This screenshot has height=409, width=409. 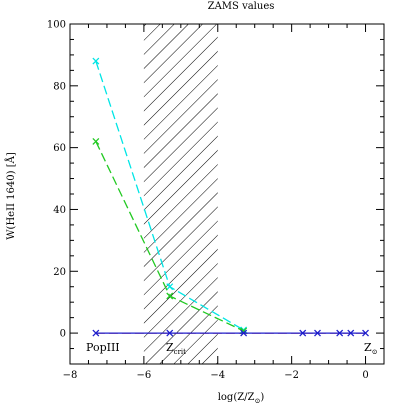 What do you see at coordinates (11, 196) in the screenshot?
I see `y-axis-title: W(HeII 1640) [Å]` at bounding box center [11, 196].